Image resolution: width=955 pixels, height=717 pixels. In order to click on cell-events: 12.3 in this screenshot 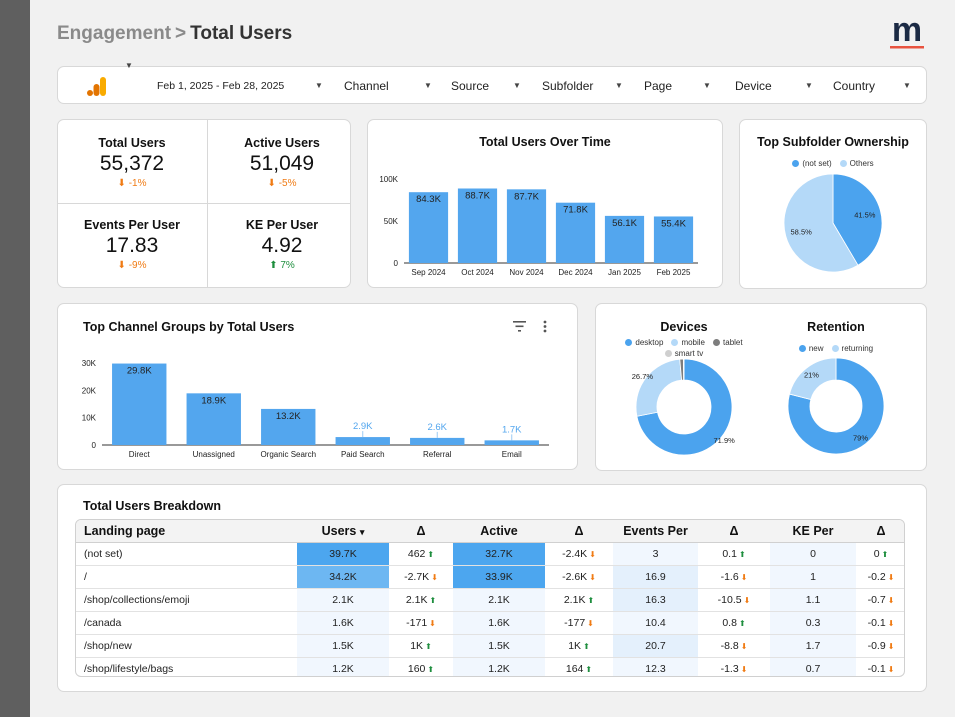, I will do `click(655, 666)`.